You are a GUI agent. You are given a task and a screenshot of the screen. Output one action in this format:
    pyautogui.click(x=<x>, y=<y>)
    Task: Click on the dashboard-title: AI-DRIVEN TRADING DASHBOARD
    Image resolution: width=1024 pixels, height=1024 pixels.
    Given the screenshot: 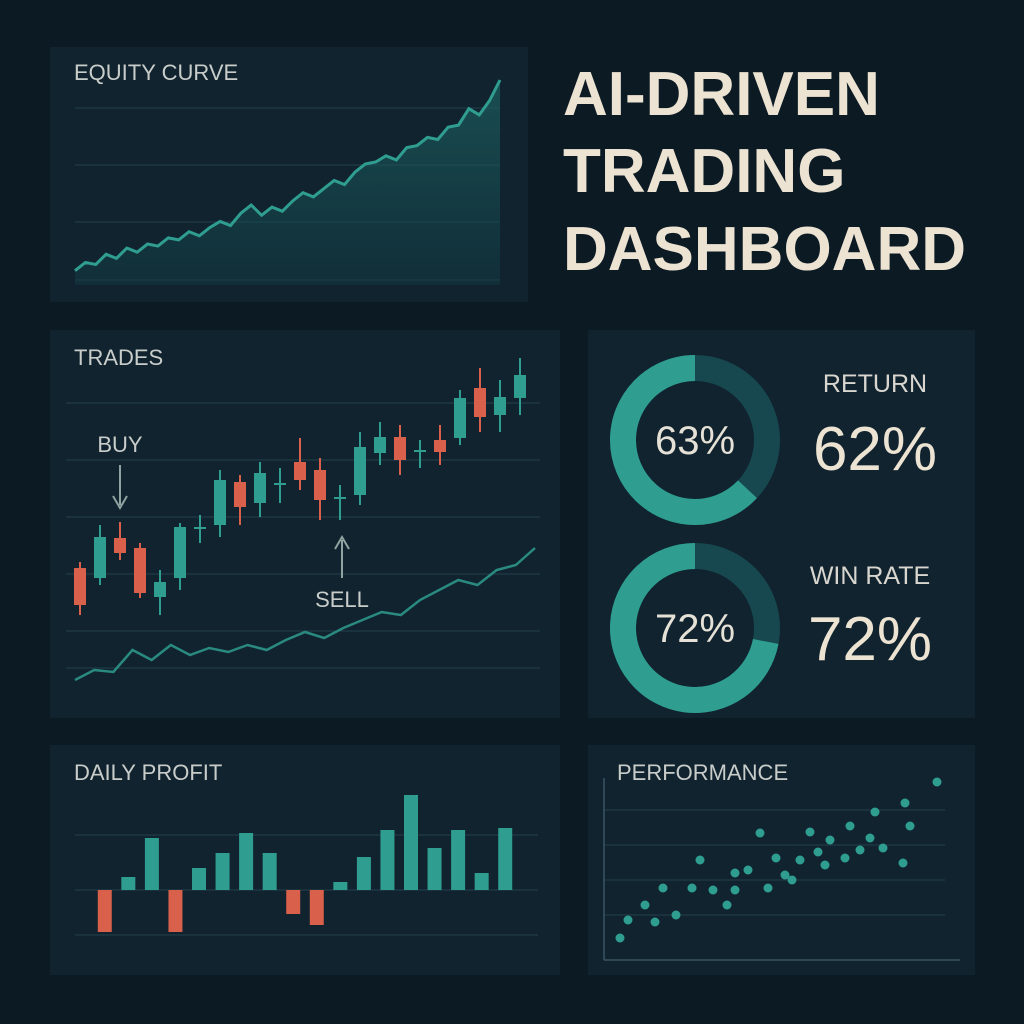 What is the action you would take?
    pyautogui.click(x=764, y=172)
    